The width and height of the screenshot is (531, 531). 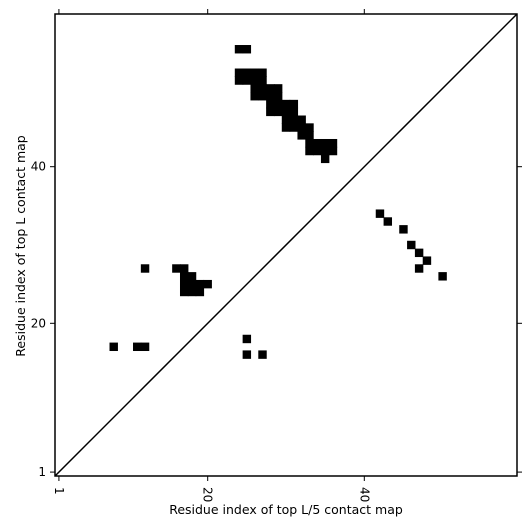 I want to click on x-axis-label: Residue index of top L/5 contact map, so click(x=286, y=509).